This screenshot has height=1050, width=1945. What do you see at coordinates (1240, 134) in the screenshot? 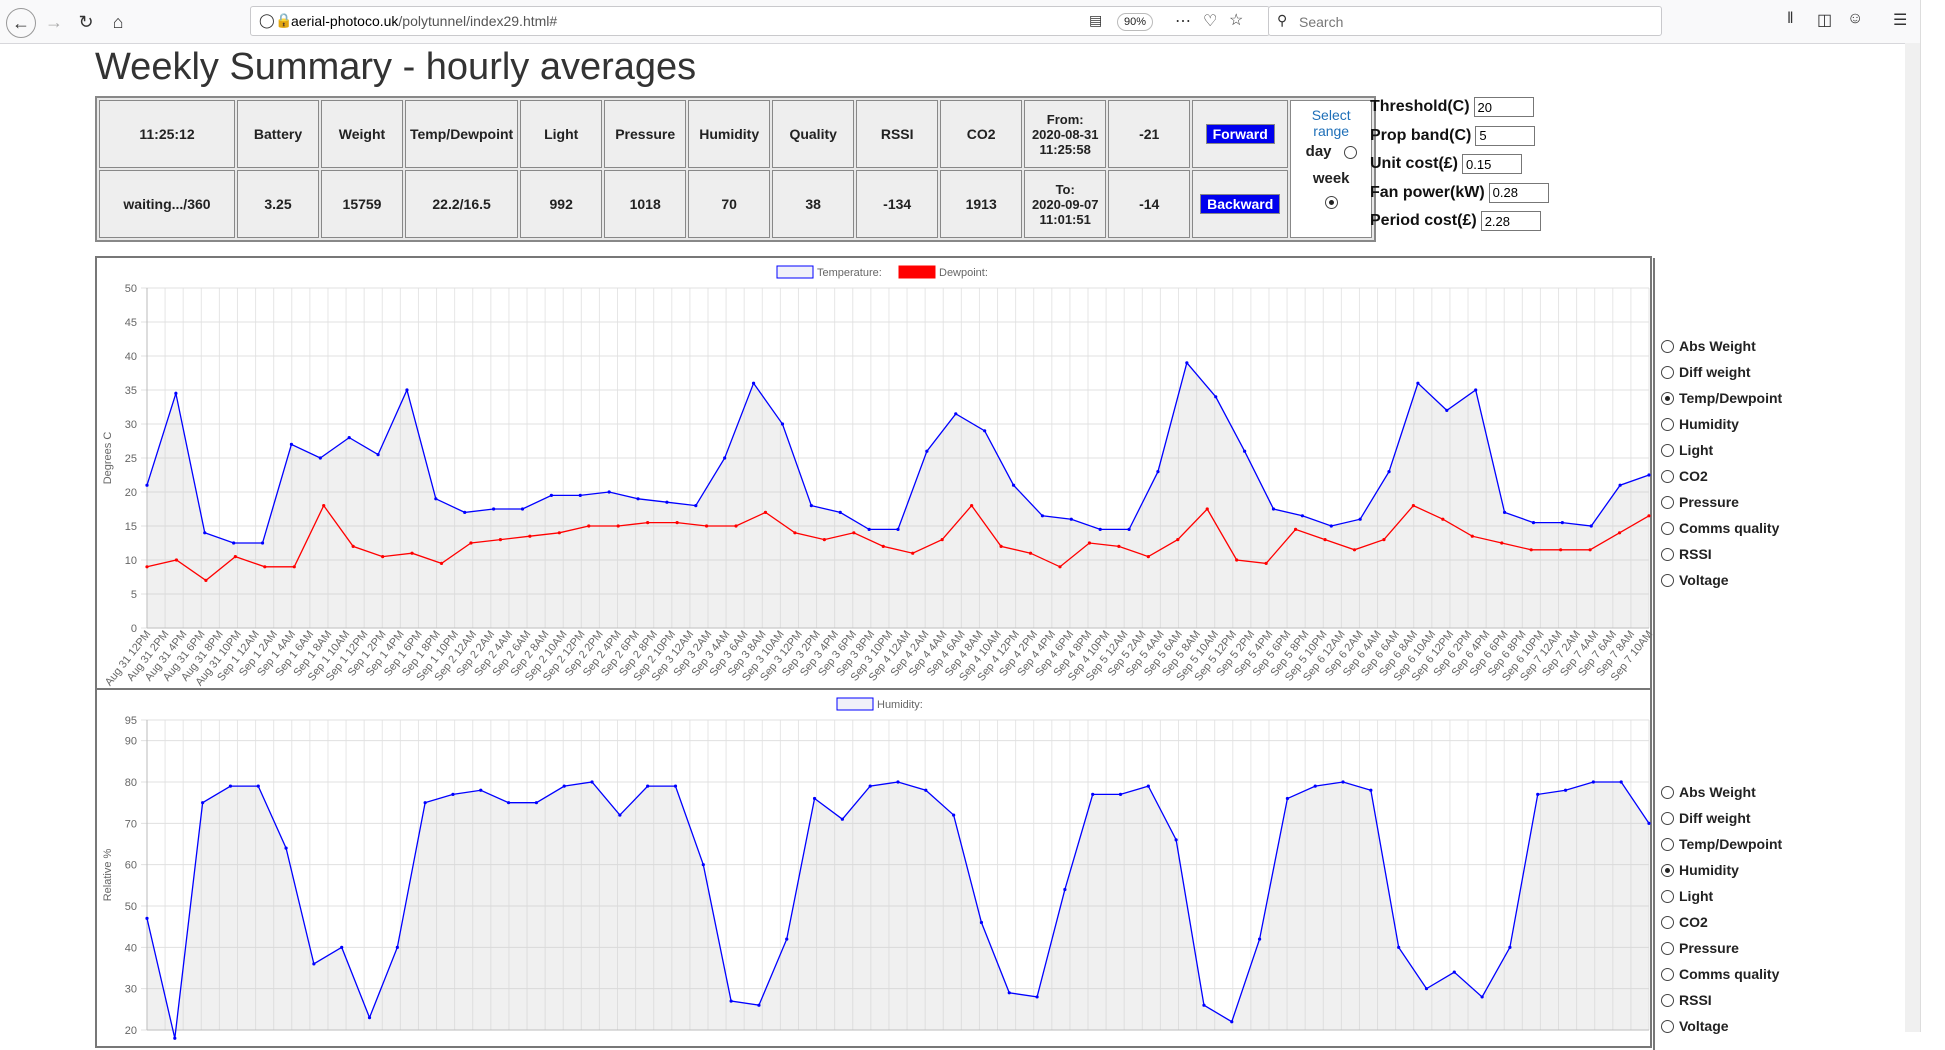
I see `forward-button: Forward` at bounding box center [1240, 134].